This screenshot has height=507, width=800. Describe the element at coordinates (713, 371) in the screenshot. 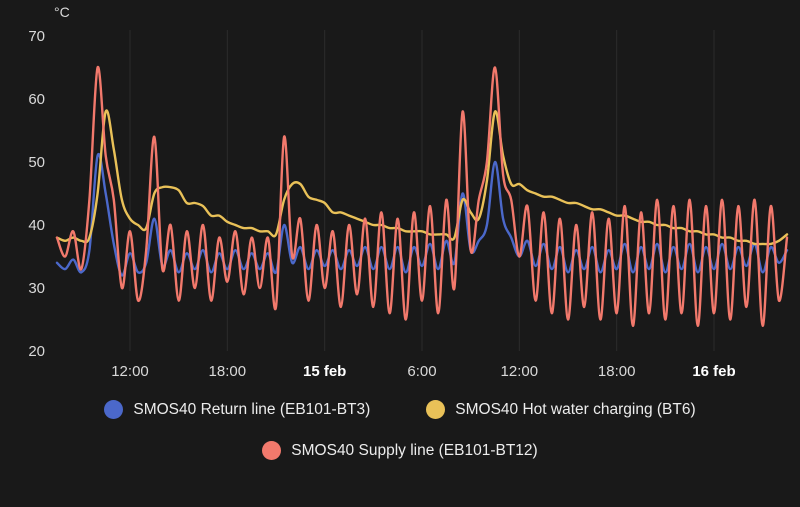

I see `x-tick-label: 16 feb` at that location.